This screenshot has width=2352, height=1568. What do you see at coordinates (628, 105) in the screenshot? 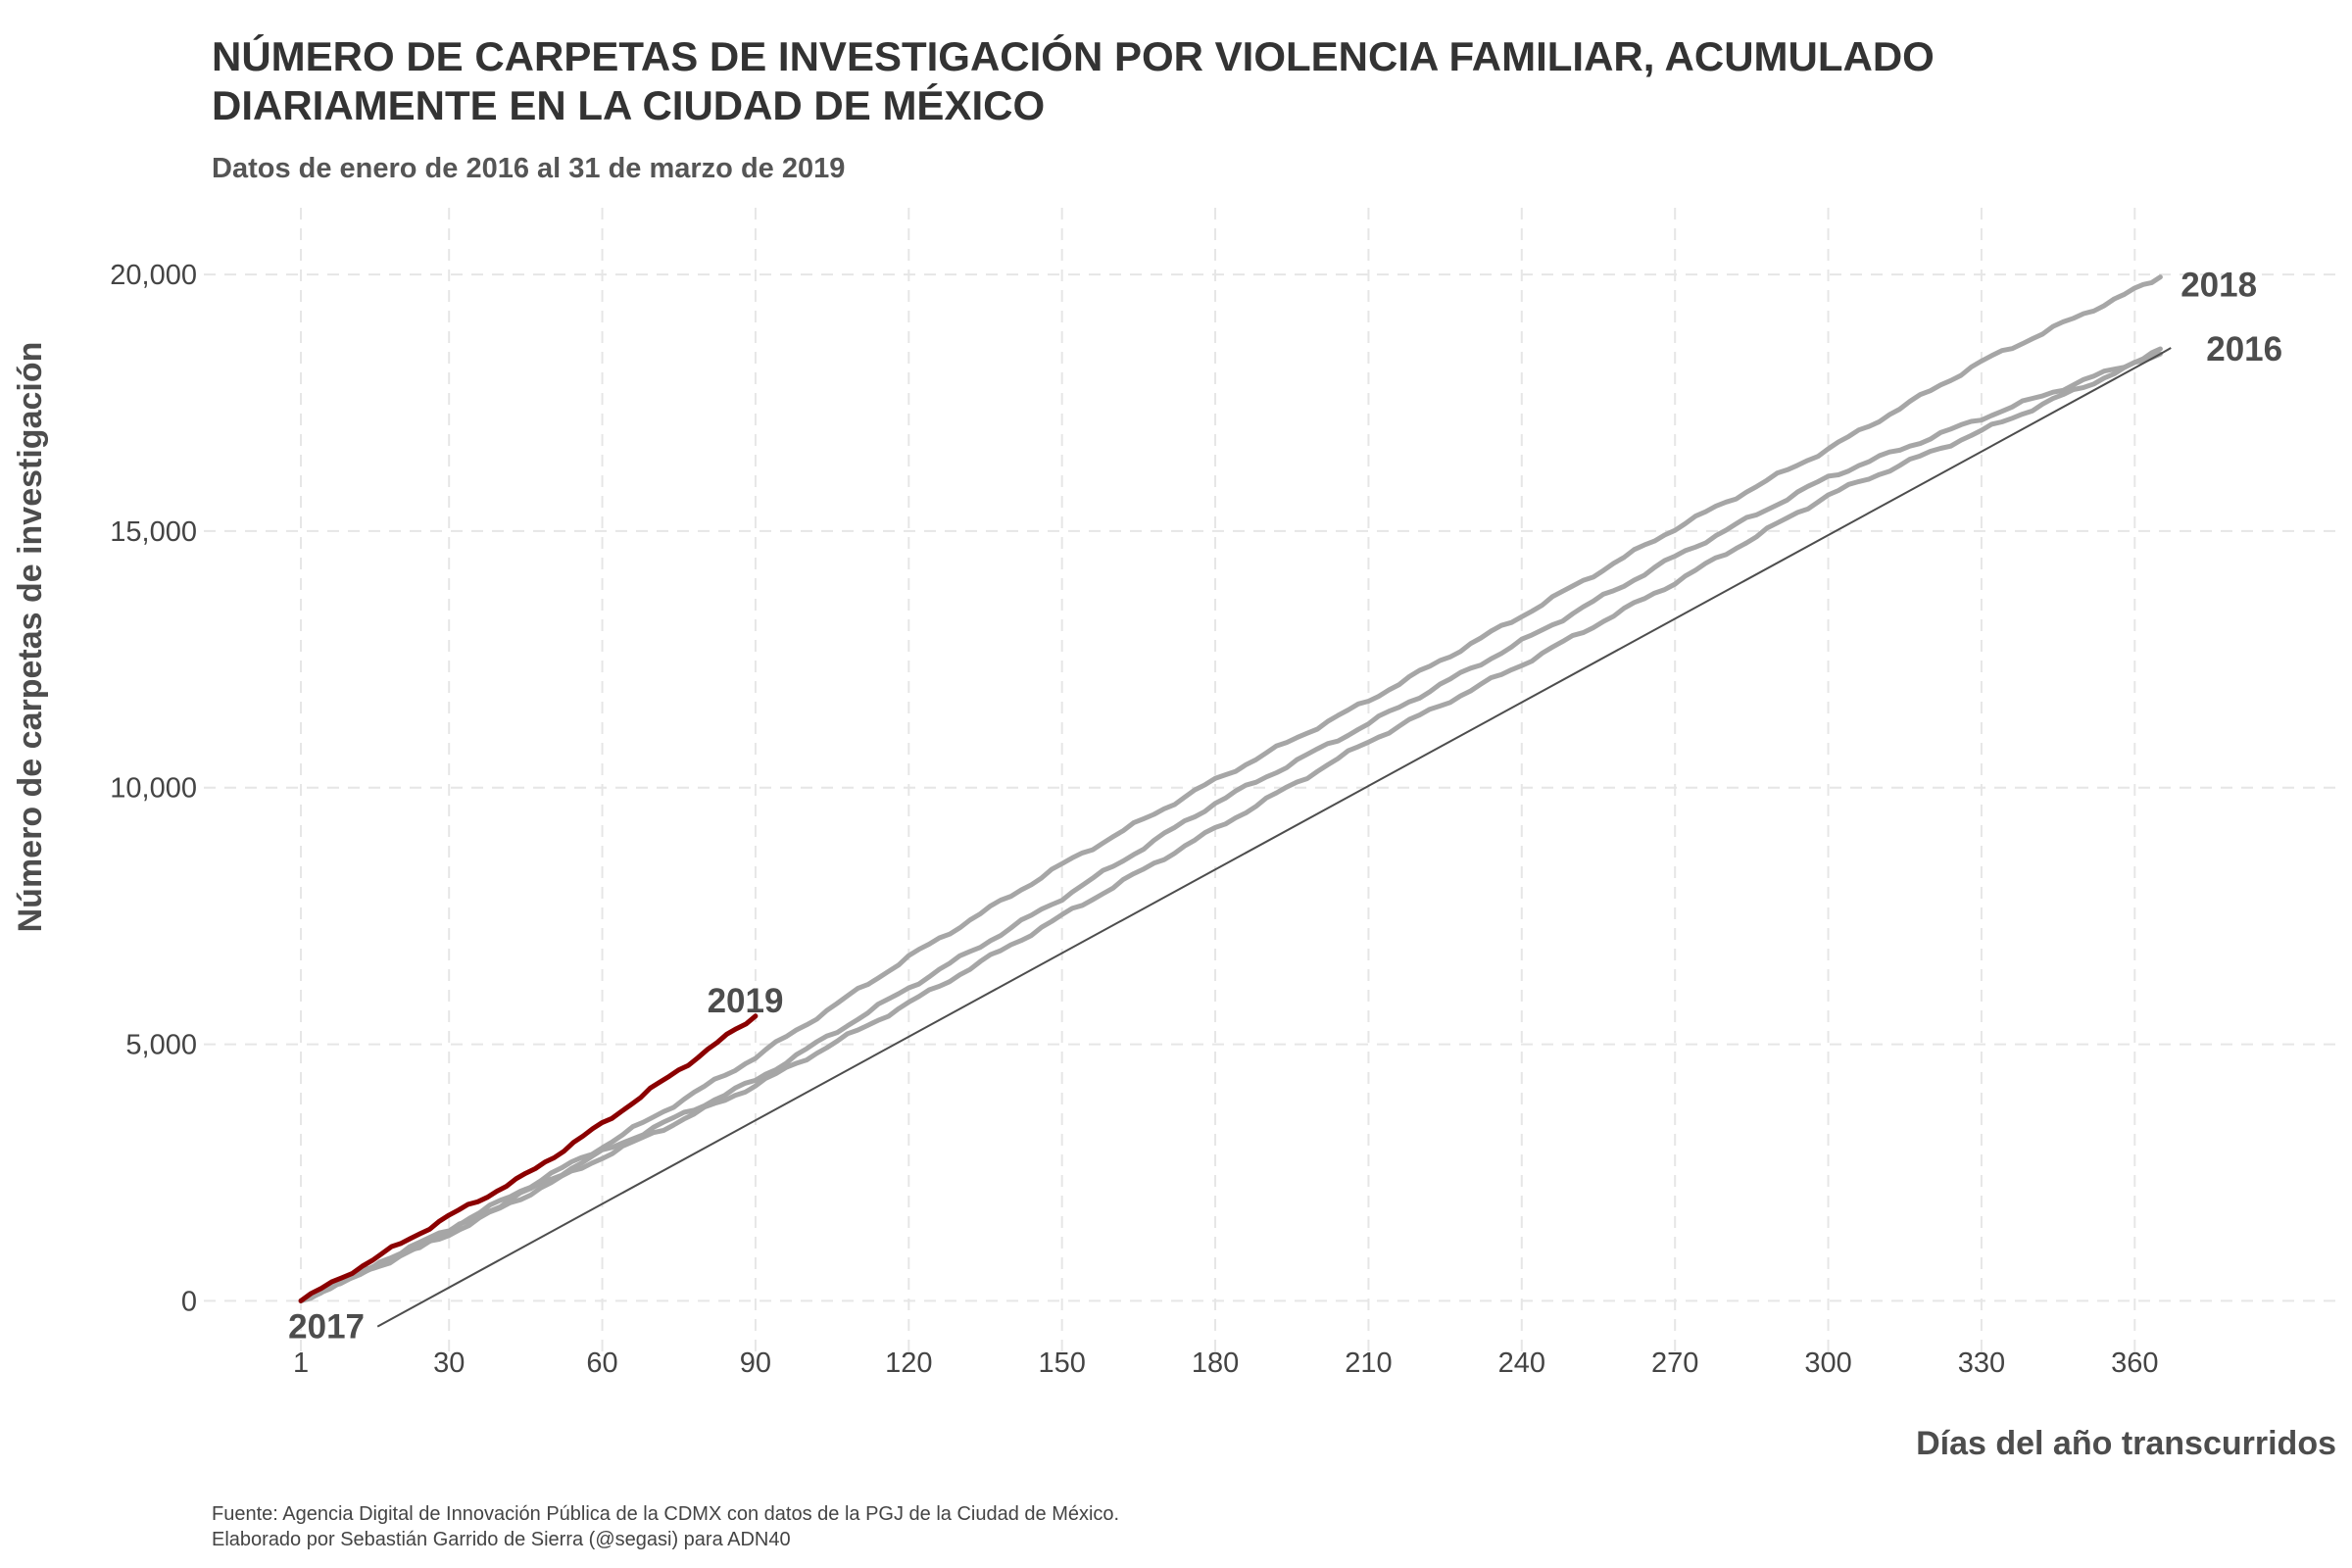
I see `chart-title-line-2: DIARIAMENTE EN LA CIUDAD DE MÉXICO` at bounding box center [628, 105].